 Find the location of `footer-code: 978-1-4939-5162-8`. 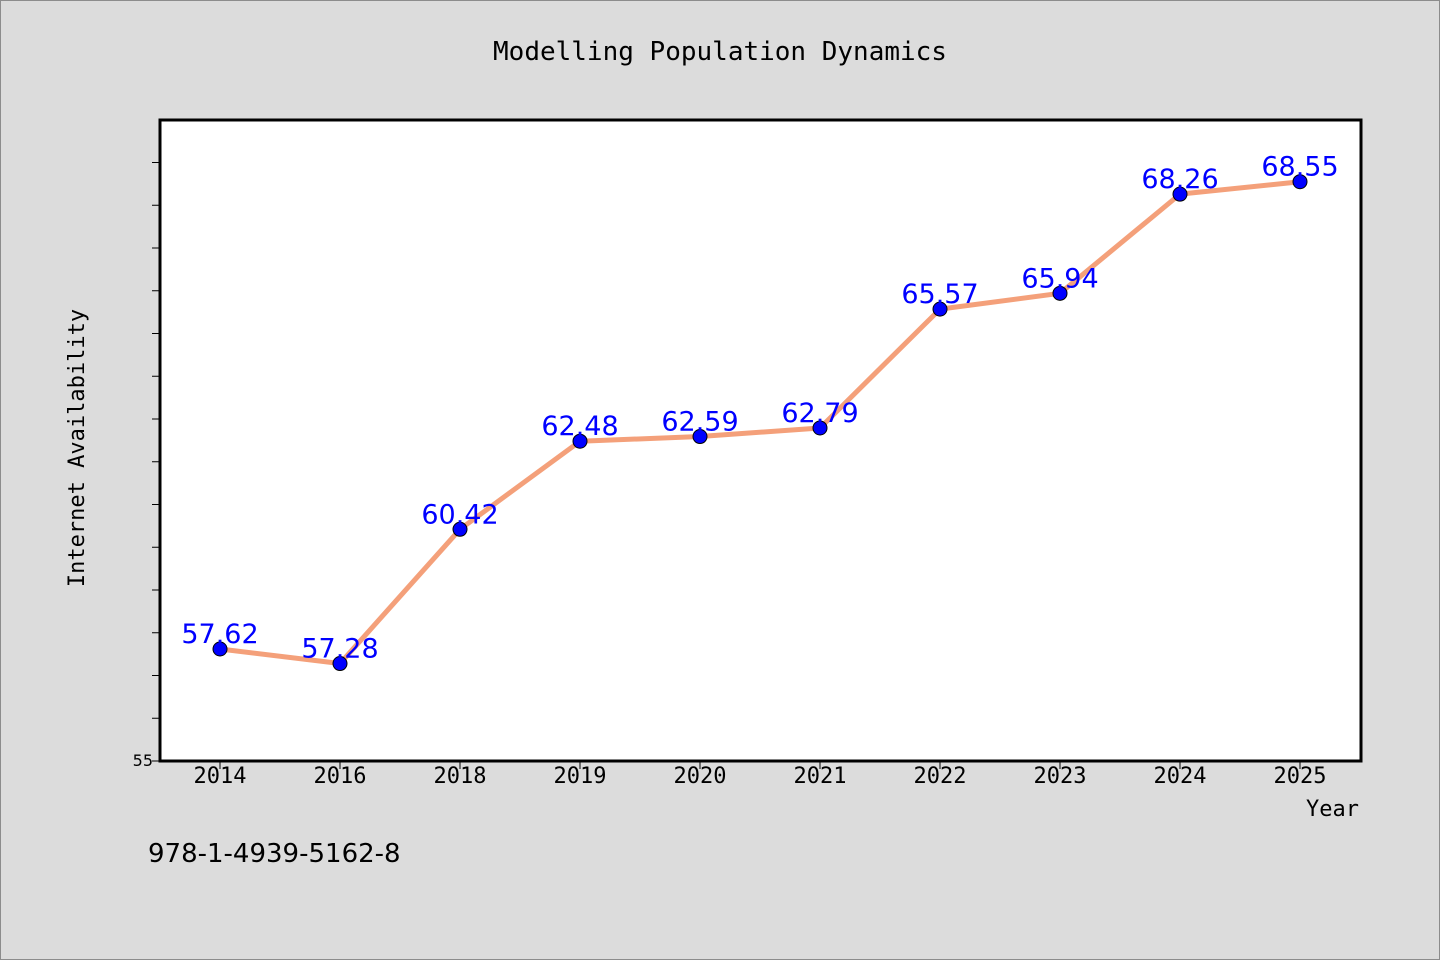

footer-code: 978-1-4939-5162-8 is located at coordinates (274, 854).